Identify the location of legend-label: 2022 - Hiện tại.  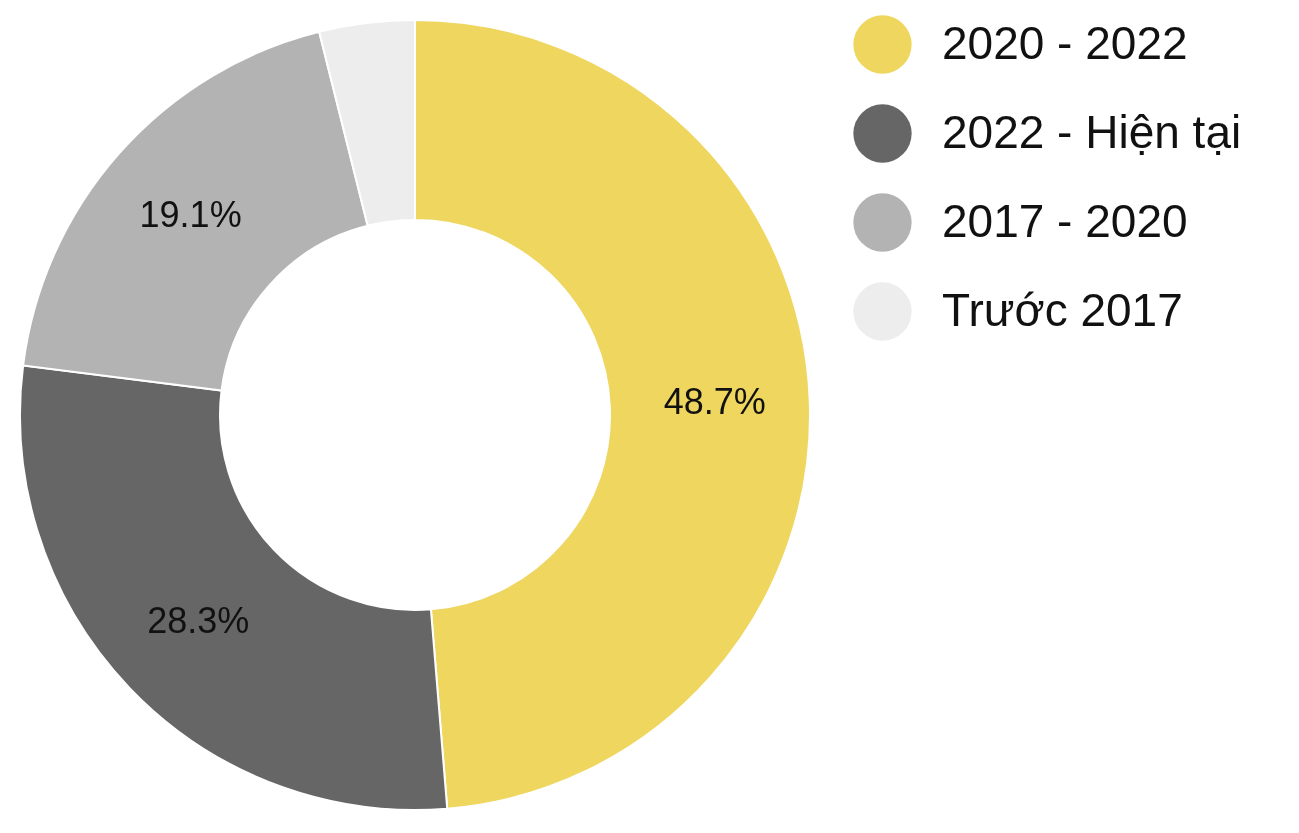
(1092, 131).